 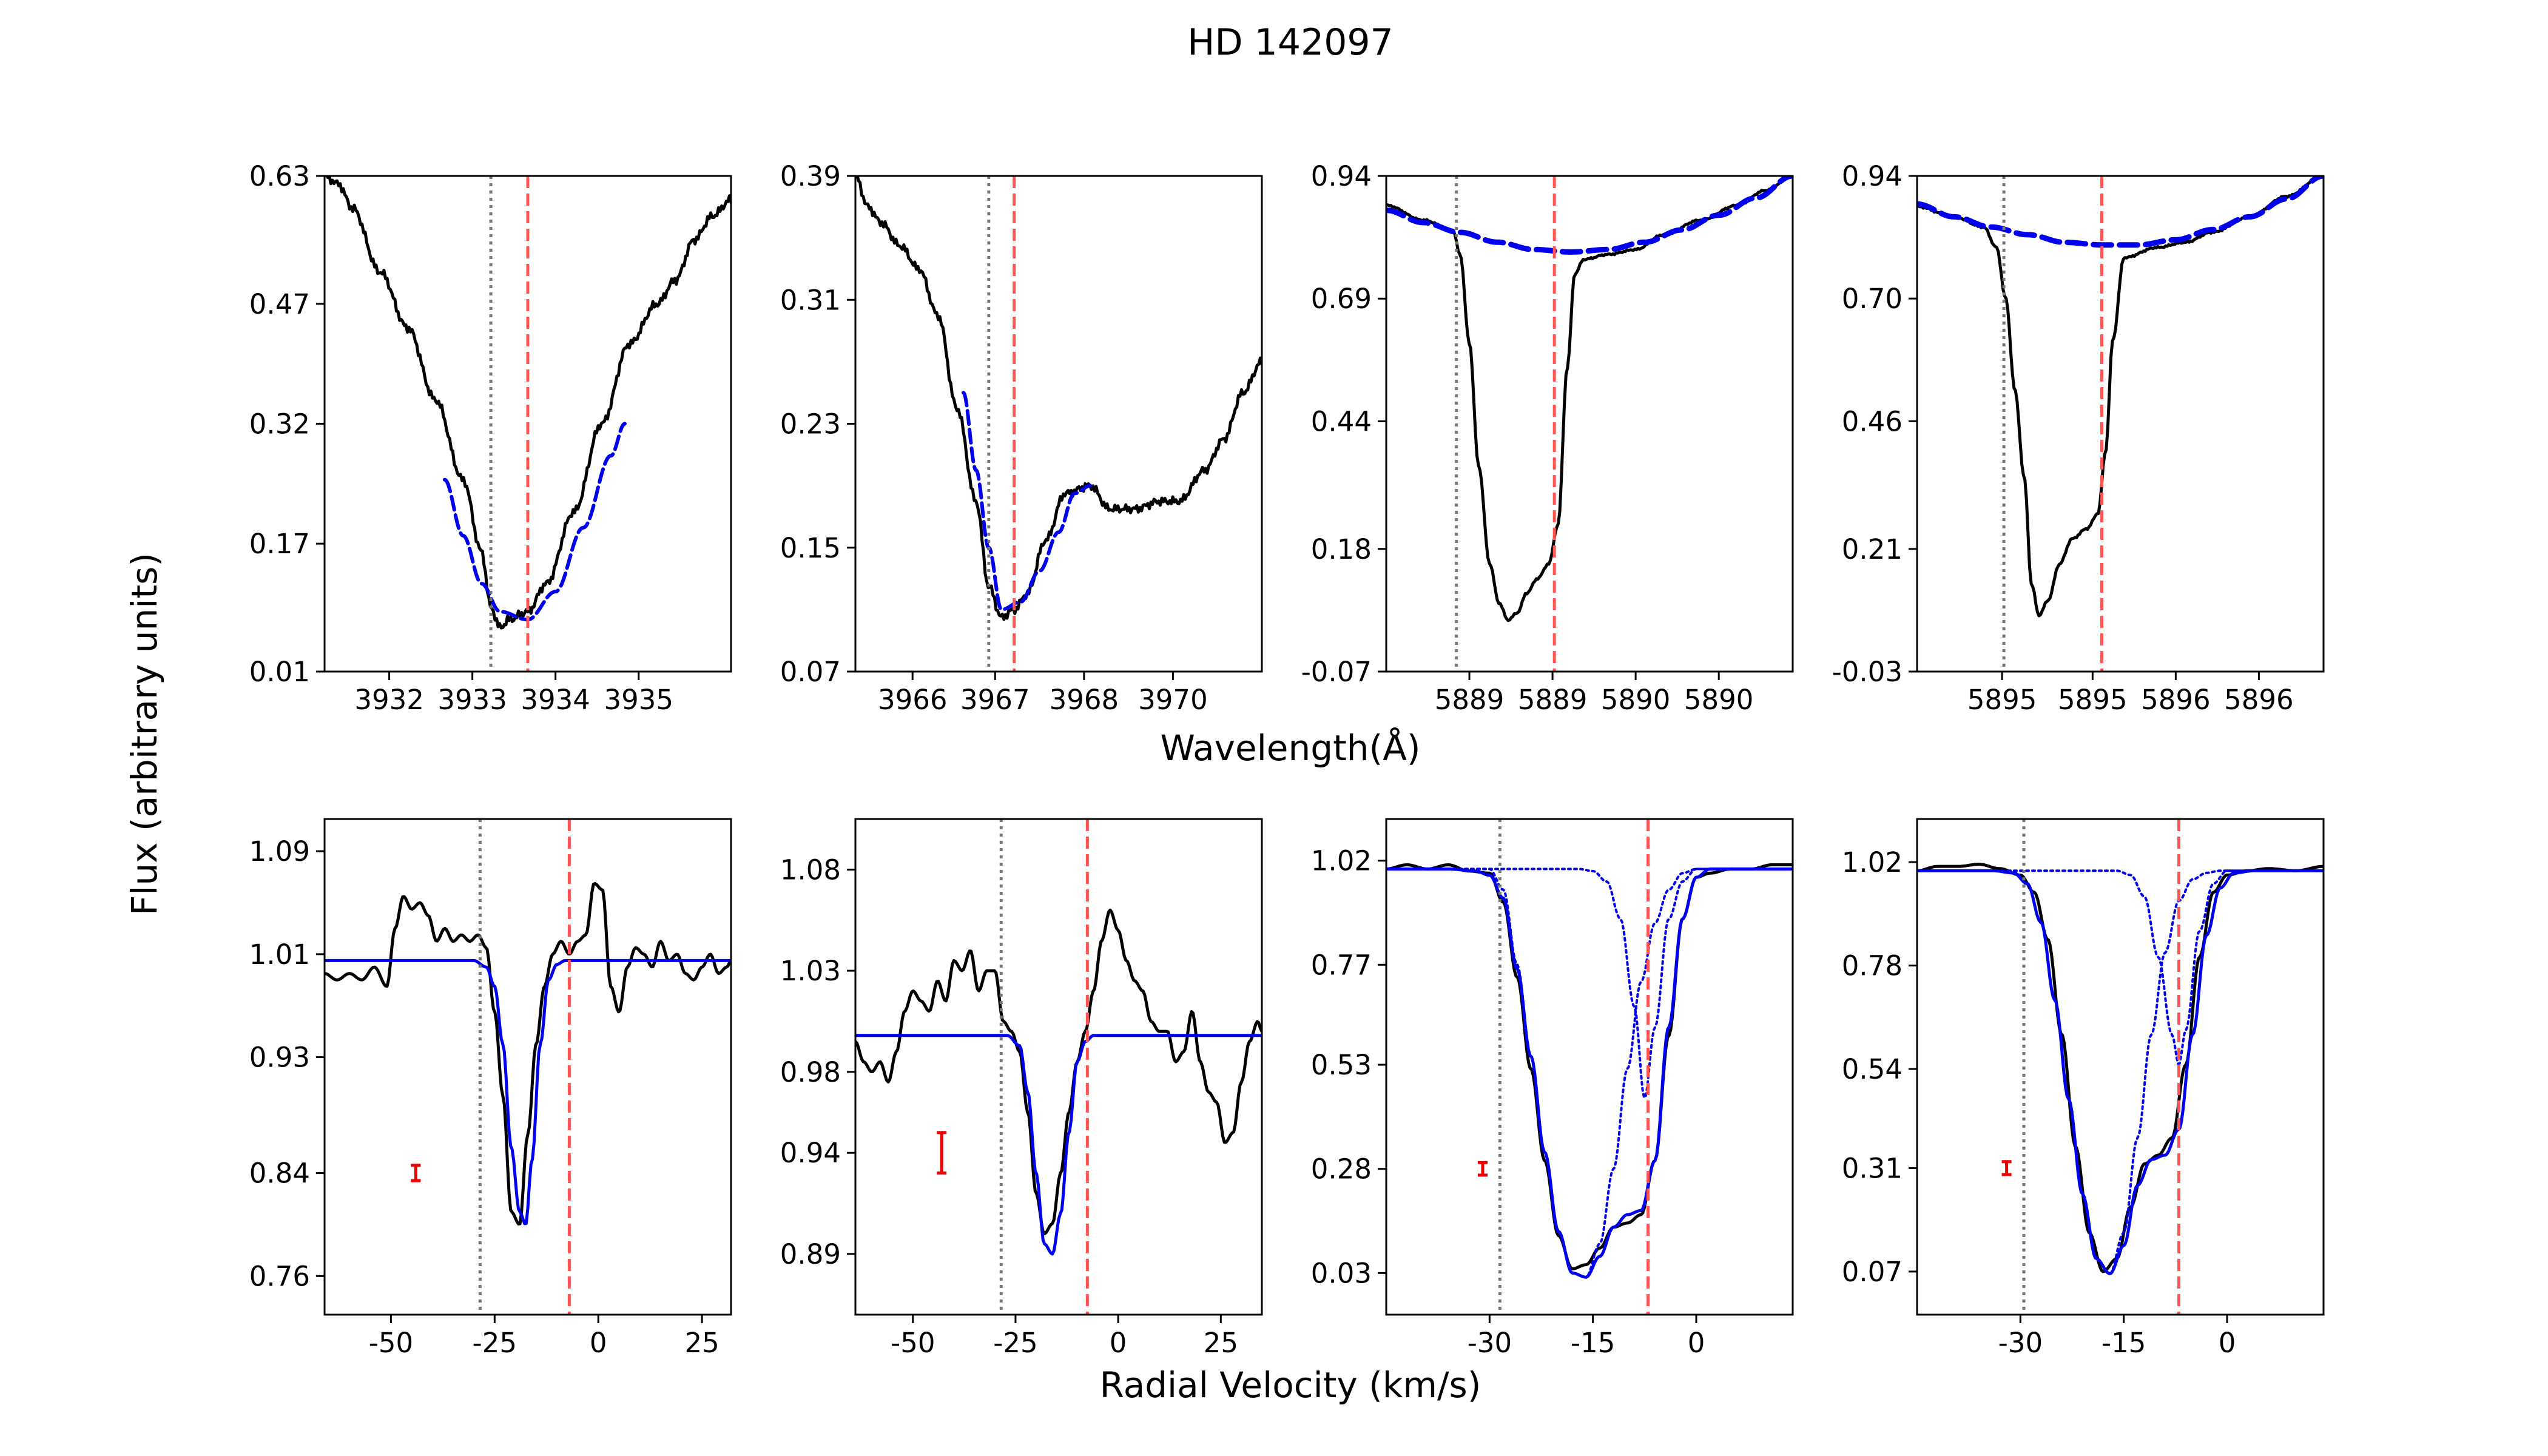 What do you see at coordinates (1221, 1343) in the screenshot?
I see `x-tick-label: 25` at bounding box center [1221, 1343].